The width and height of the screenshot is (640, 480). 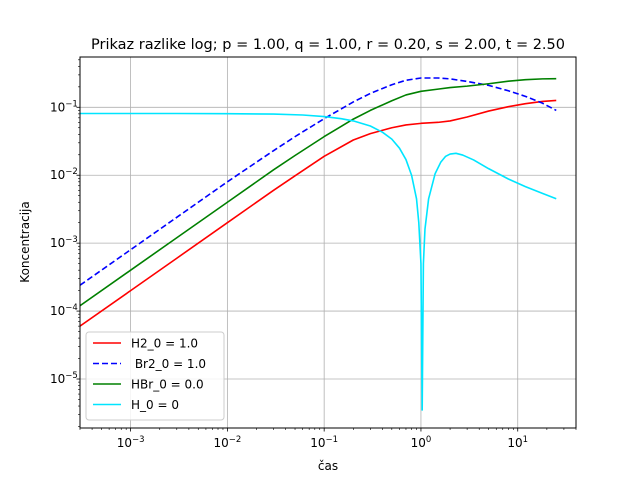 I want to click on legend-label: HBr_0 = 0.0, so click(x=167, y=385).